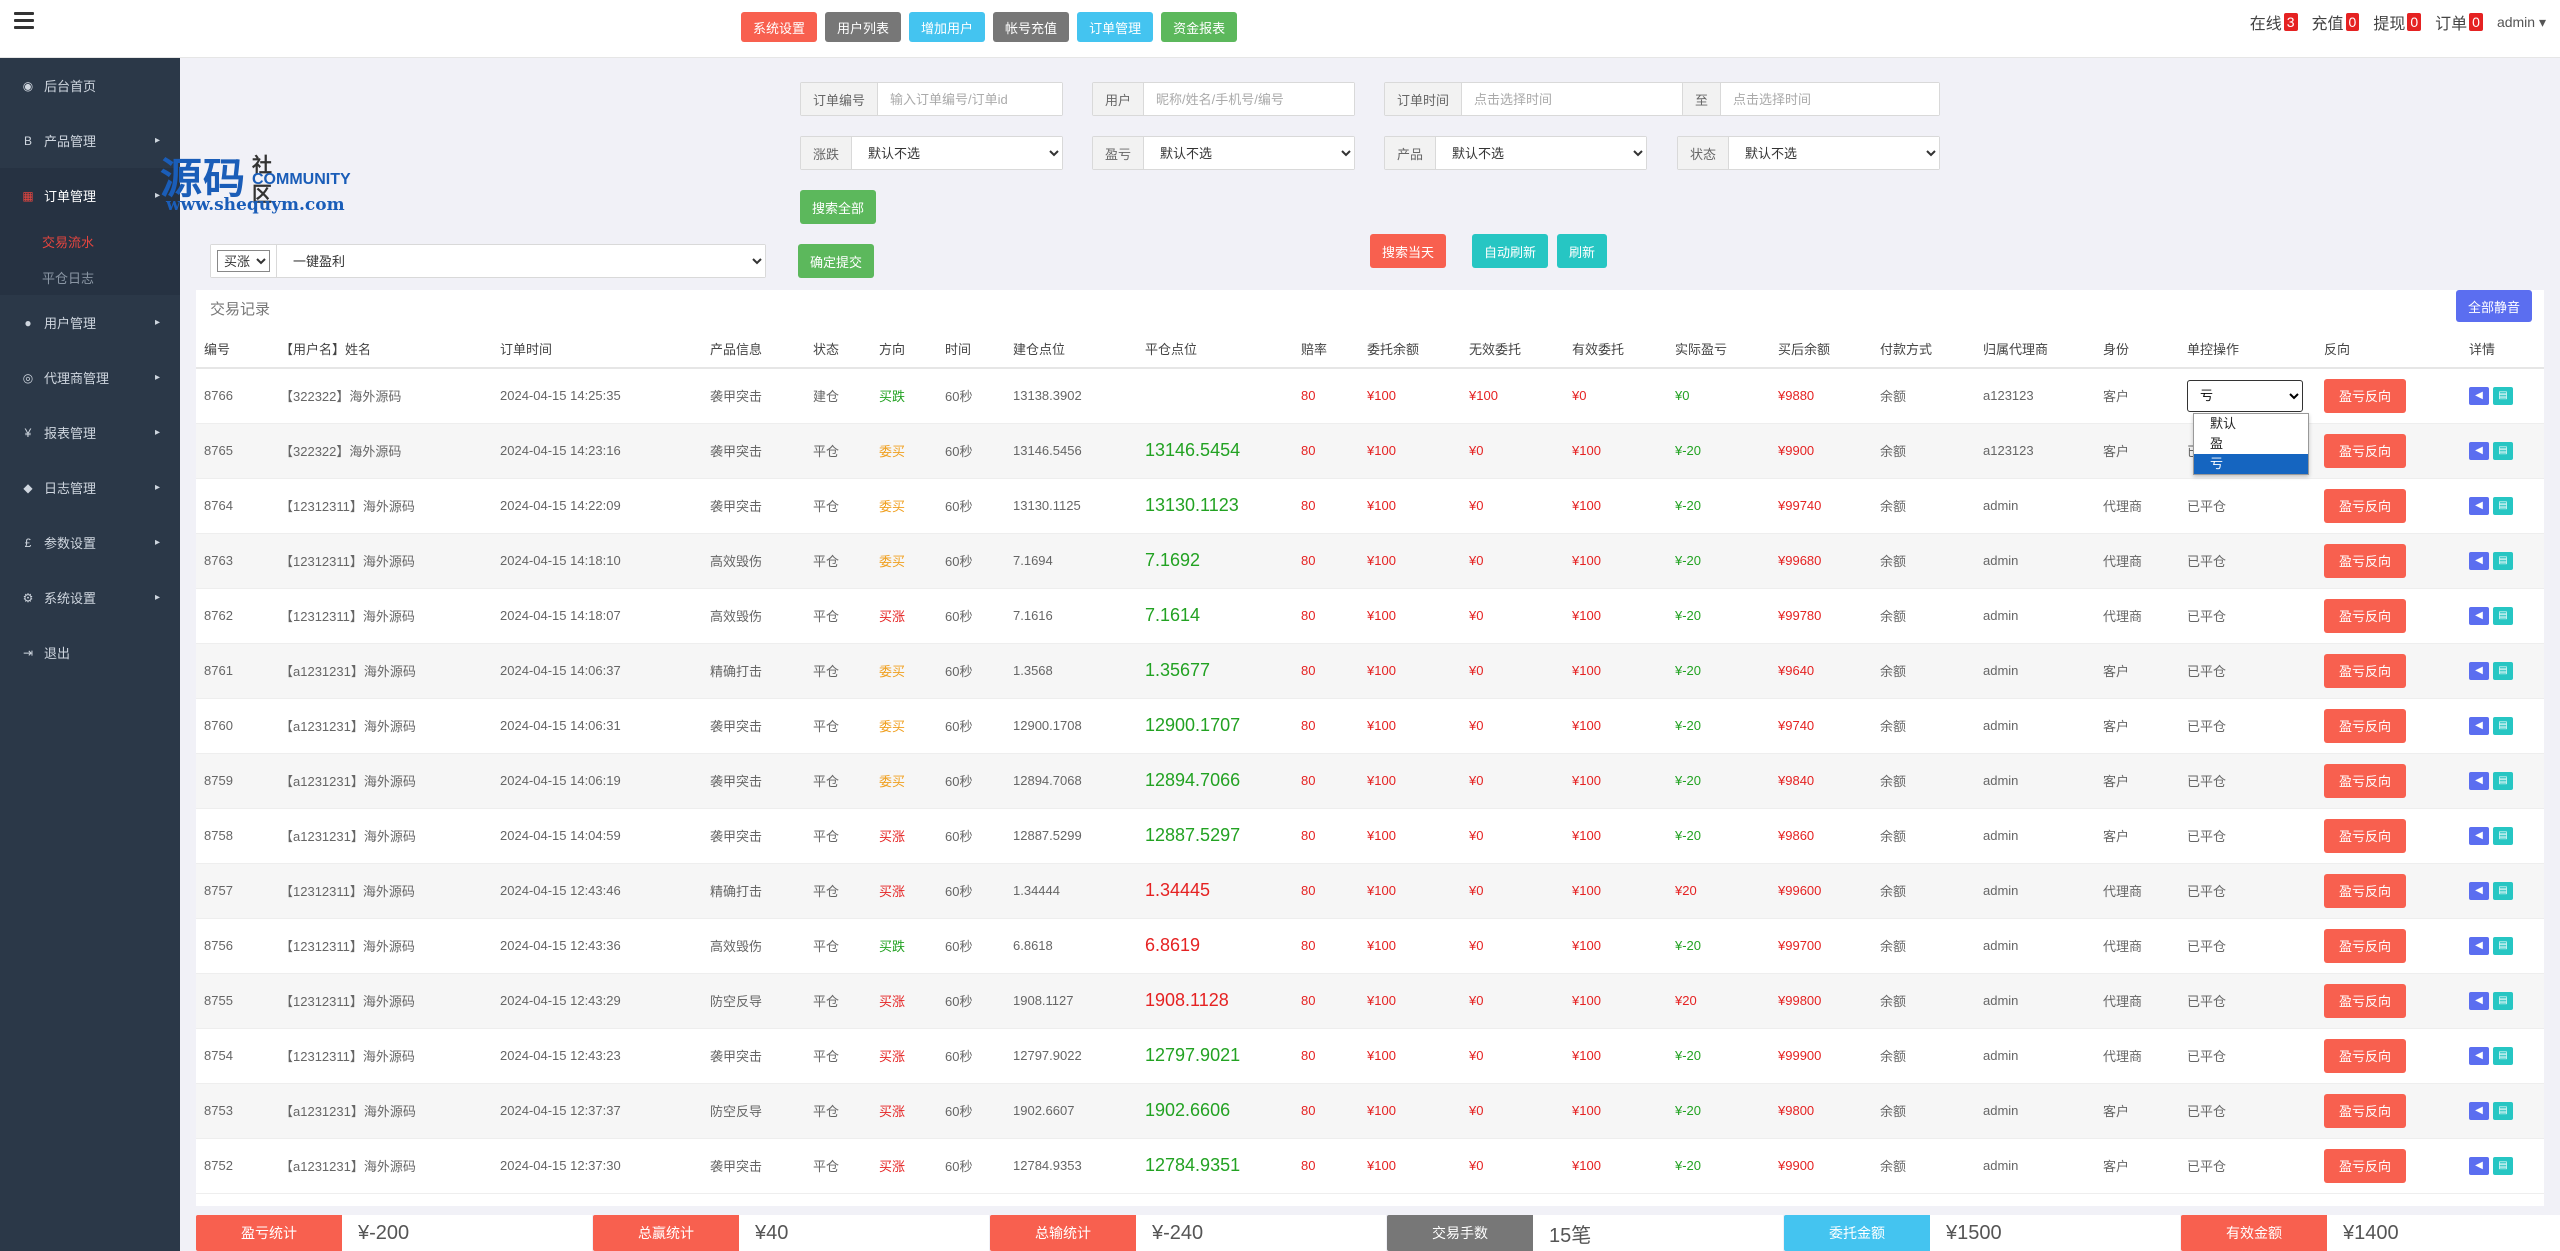 The width and height of the screenshot is (2560, 1251). What do you see at coordinates (90, 140) in the screenshot?
I see `sidebar-item-1: B 产品管理 ▸` at bounding box center [90, 140].